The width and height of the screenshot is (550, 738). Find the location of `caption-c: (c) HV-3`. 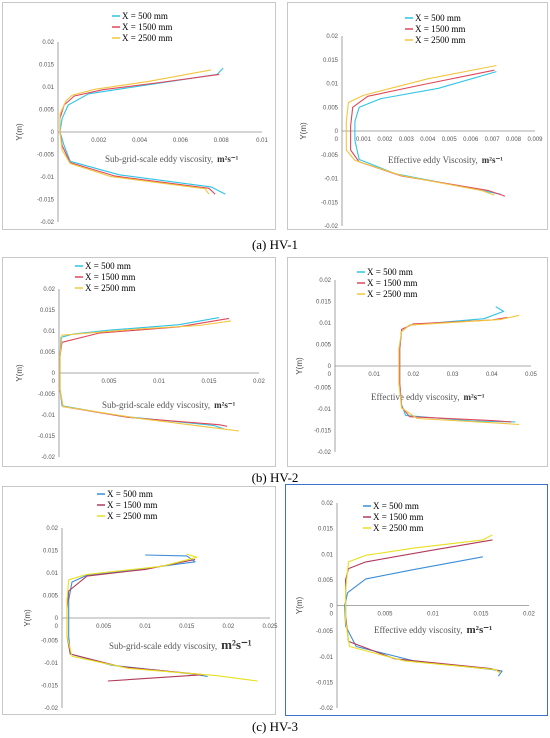

caption-c: (c) HV-3 is located at coordinates (275, 726).